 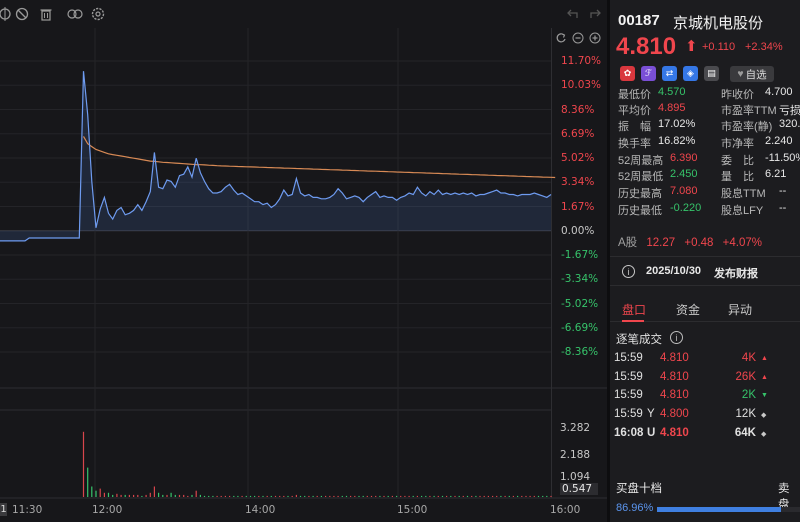 I want to click on tick-row: 15:59 4.810 4K ▲, so click(x=705, y=361).